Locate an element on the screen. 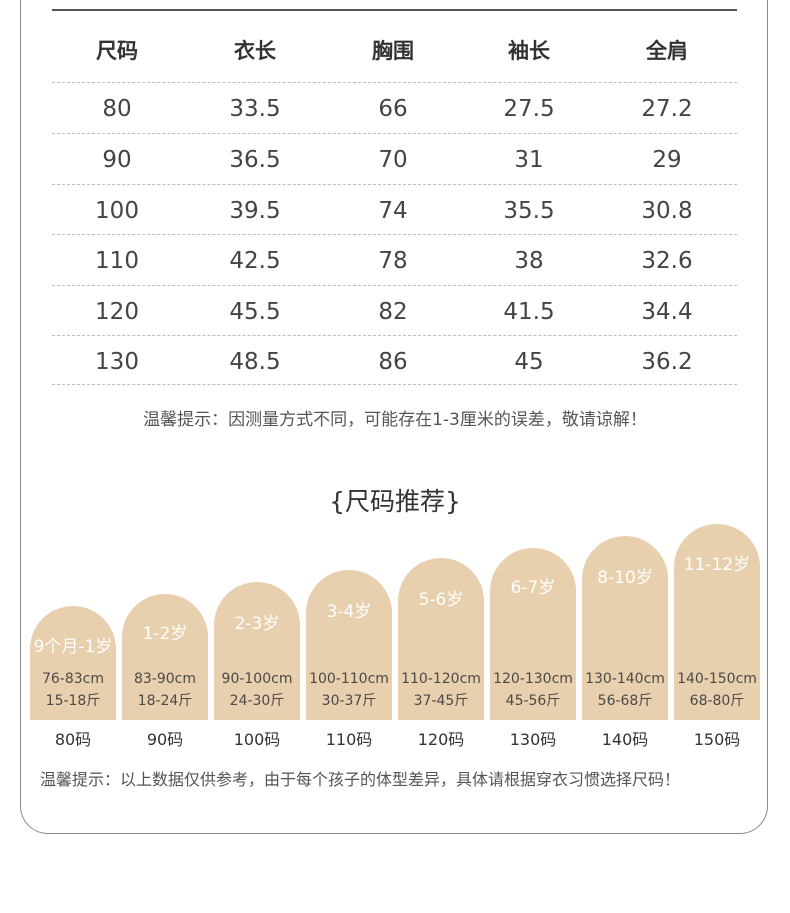 The height and width of the screenshot is (913, 790). size-arch-90: 1-2岁 83-90cm 18-24斤 is located at coordinates (165, 657).